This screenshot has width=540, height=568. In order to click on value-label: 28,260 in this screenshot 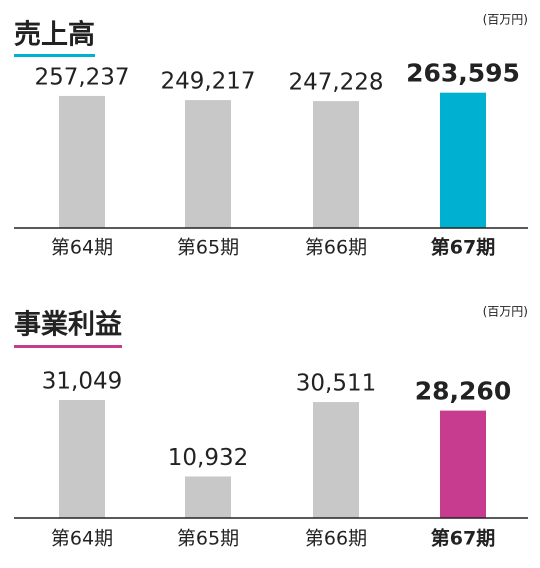, I will do `click(463, 391)`.